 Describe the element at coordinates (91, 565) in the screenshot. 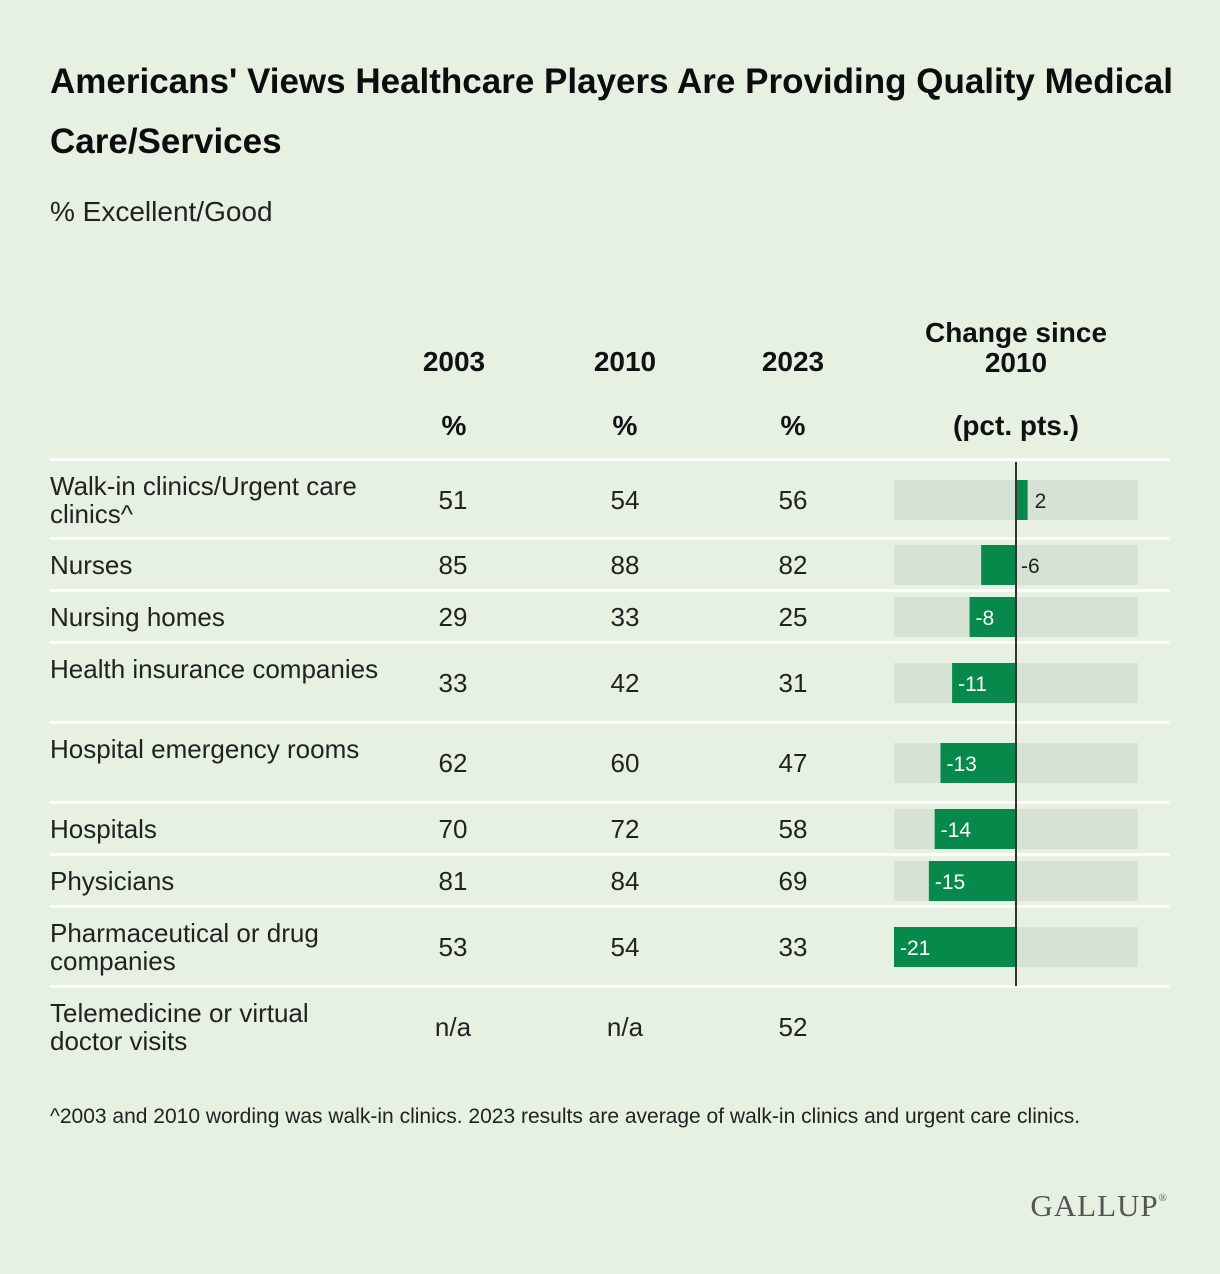

I see `row-label: Nurses` at that location.